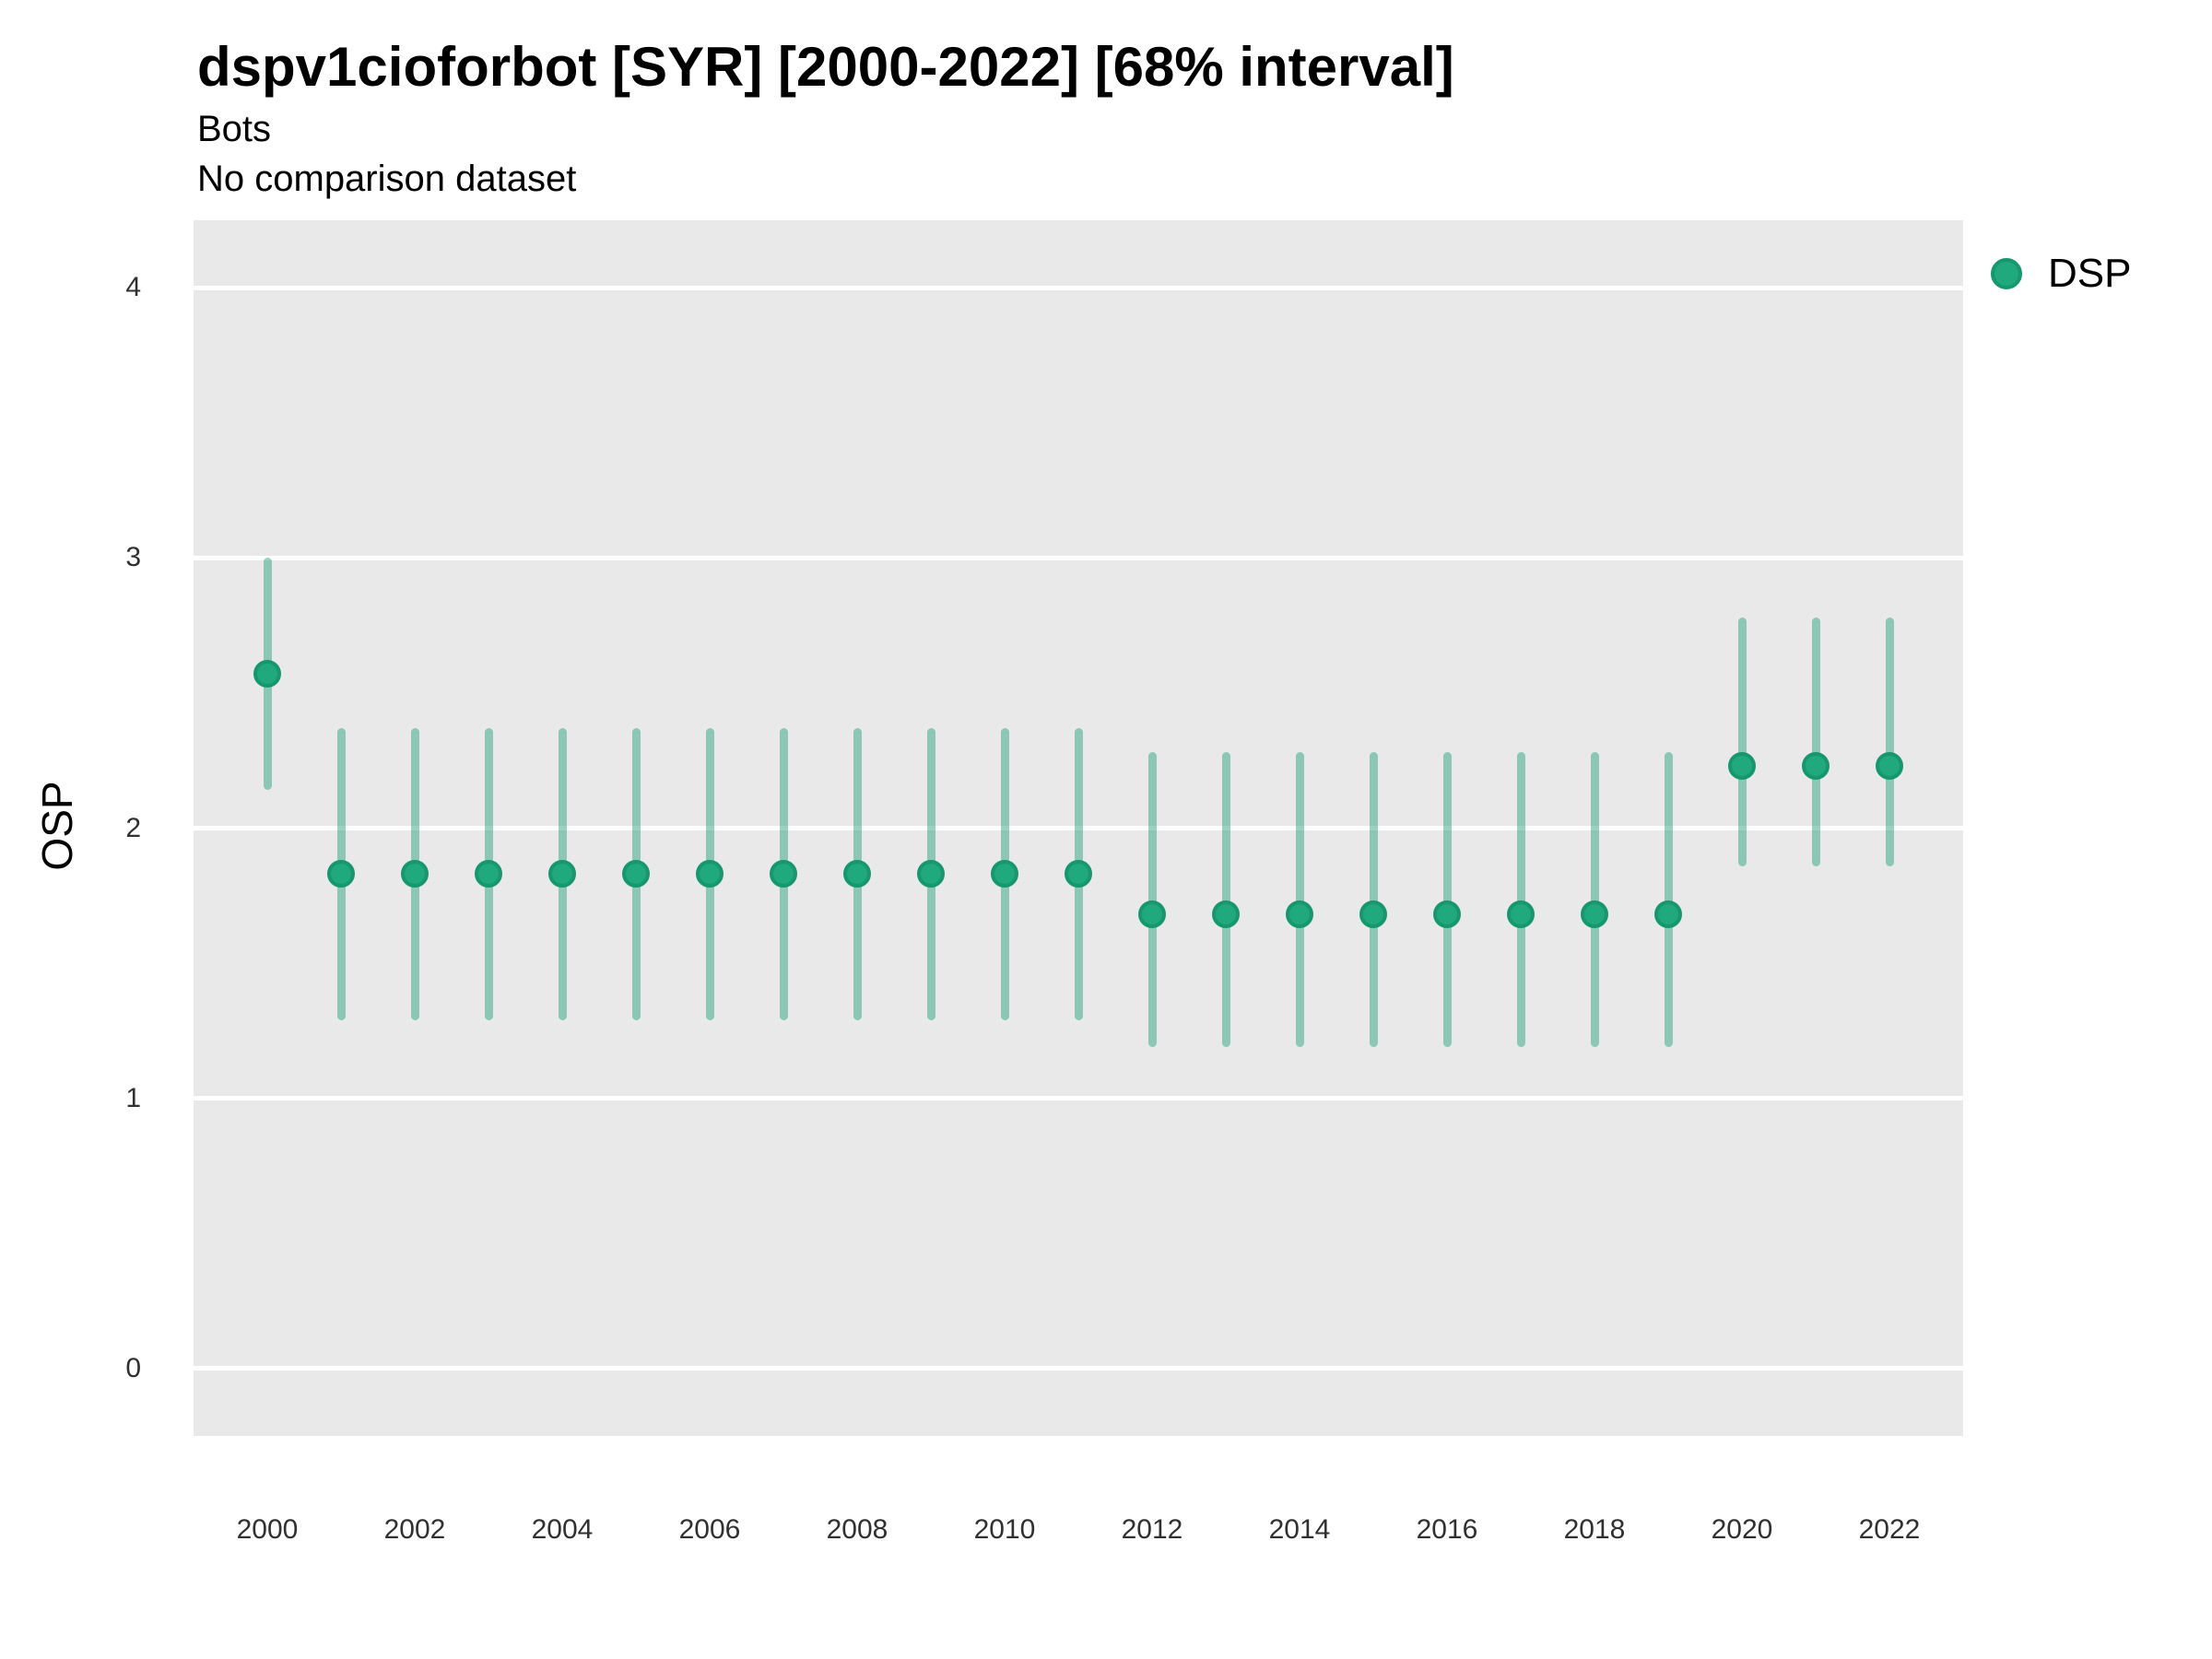 This screenshot has width=2212, height=1659. Describe the element at coordinates (1373, 914) in the screenshot. I see `data-point-2015` at that location.